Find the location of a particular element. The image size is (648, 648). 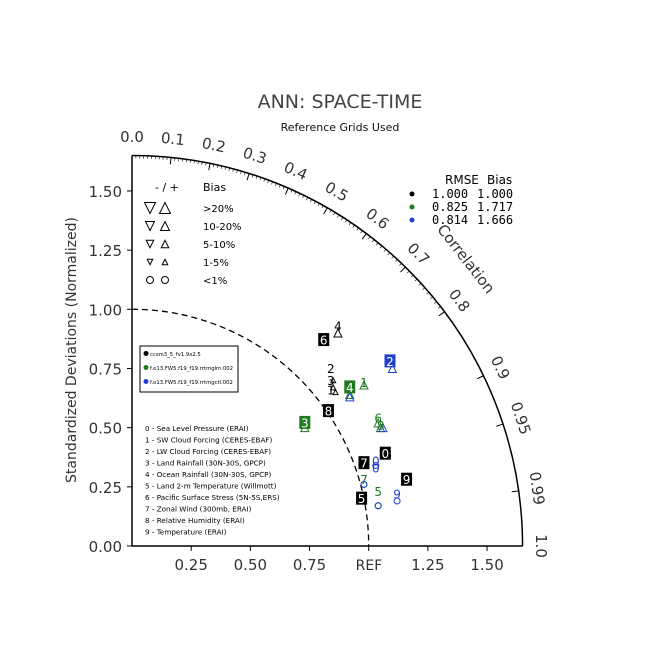

y-tick-label: 0.50 is located at coordinates (105, 429).